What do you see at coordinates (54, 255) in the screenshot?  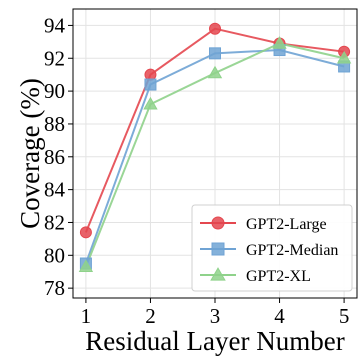 I see `y-tick-label: 80` at bounding box center [54, 255].